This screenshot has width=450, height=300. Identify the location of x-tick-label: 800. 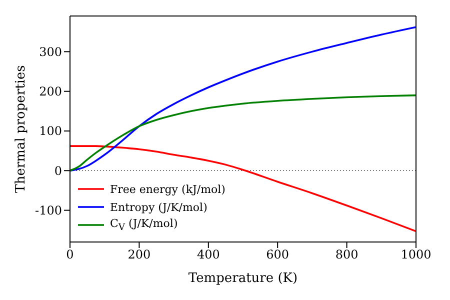
(346, 255).